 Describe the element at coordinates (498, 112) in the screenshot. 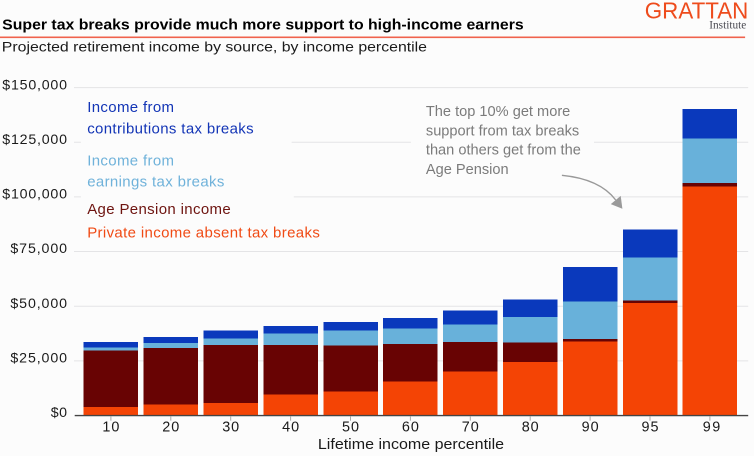

I see `svg-text: The top 10% get more` at that location.